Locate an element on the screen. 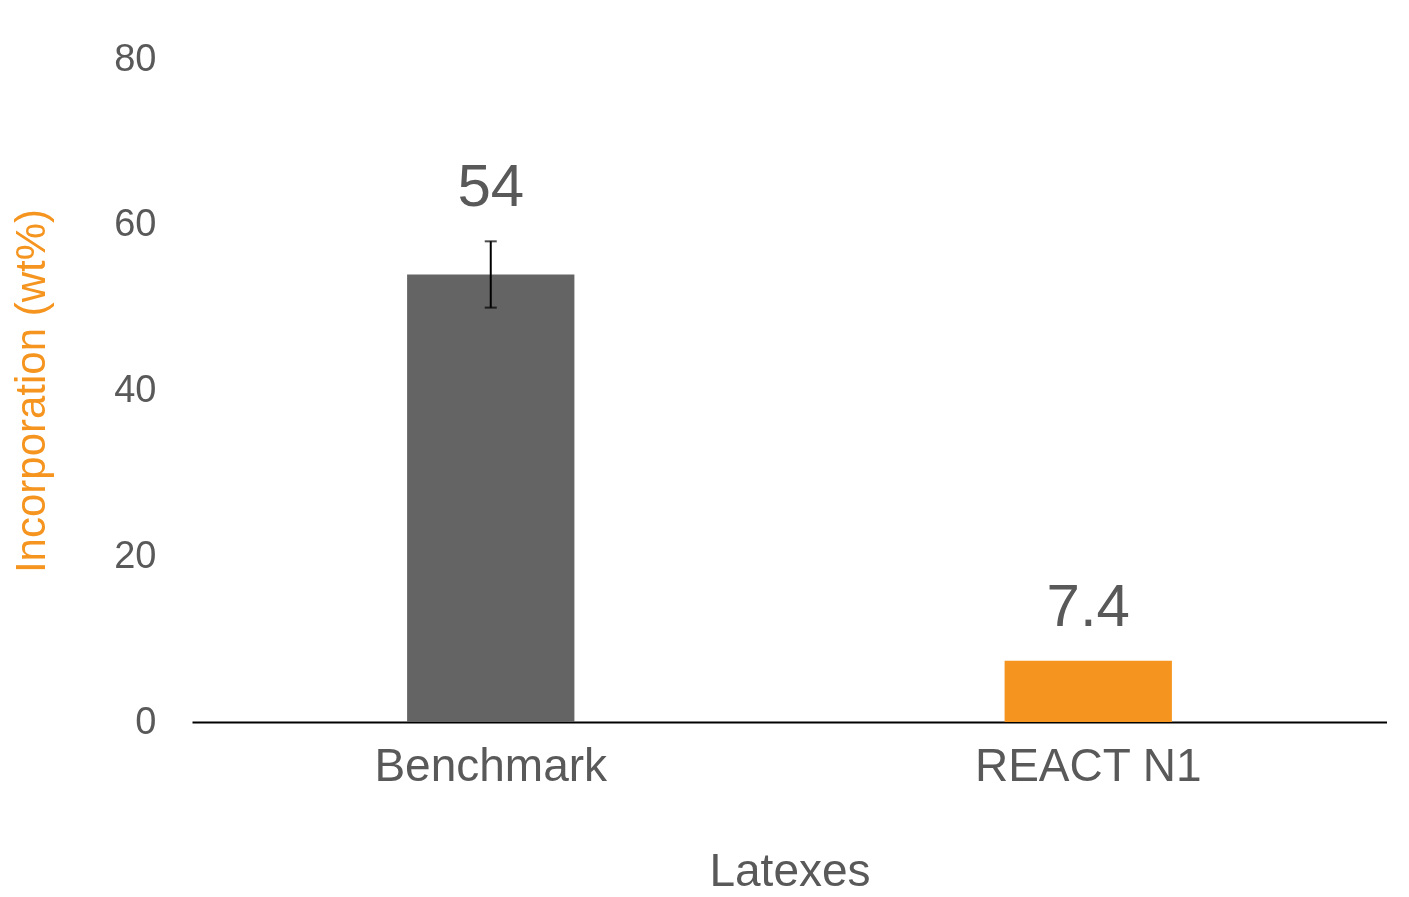  y-tick-label: 60 is located at coordinates (135, 223).